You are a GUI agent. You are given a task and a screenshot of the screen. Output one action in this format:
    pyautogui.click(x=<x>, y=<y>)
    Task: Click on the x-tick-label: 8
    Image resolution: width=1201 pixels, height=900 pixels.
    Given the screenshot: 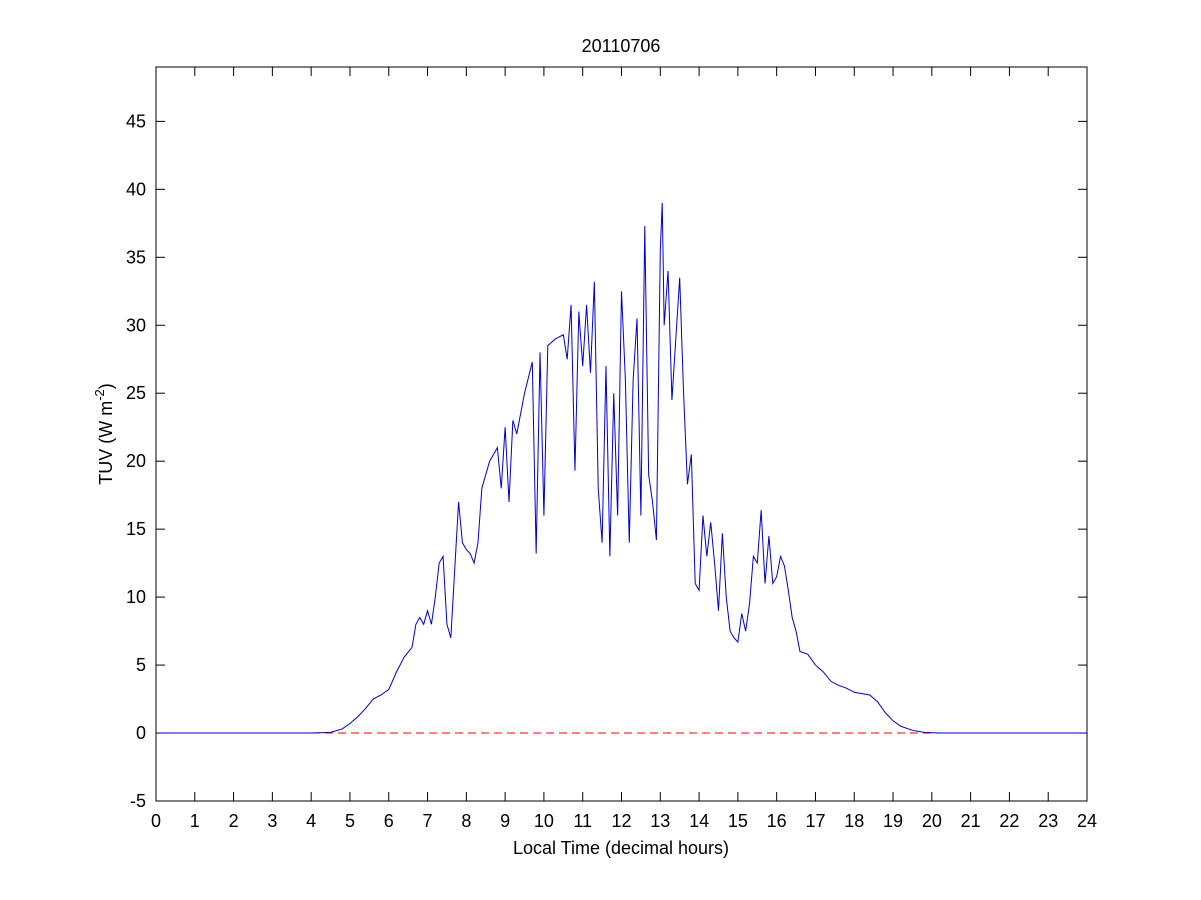 What is the action you would take?
    pyautogui.click(x=466, y=821)
    